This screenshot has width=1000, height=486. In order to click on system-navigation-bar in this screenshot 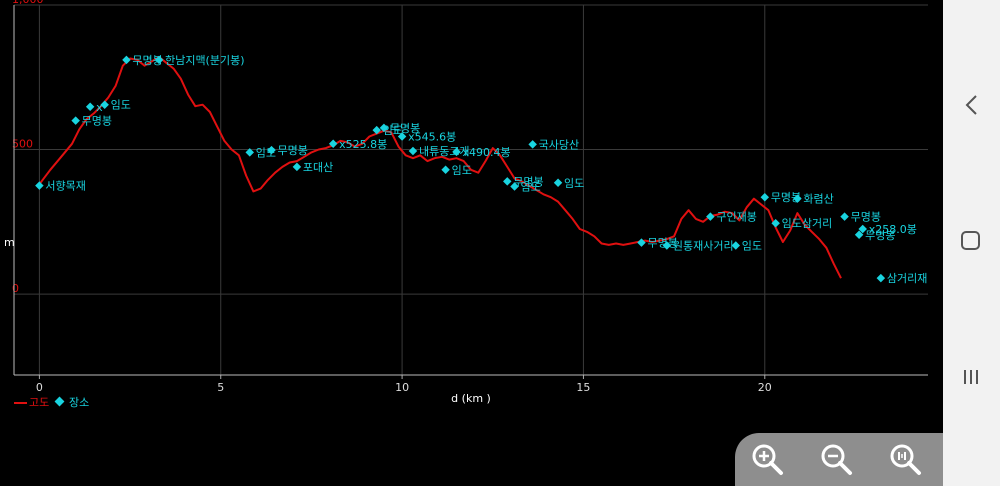, I will do `click(971, 243)`.